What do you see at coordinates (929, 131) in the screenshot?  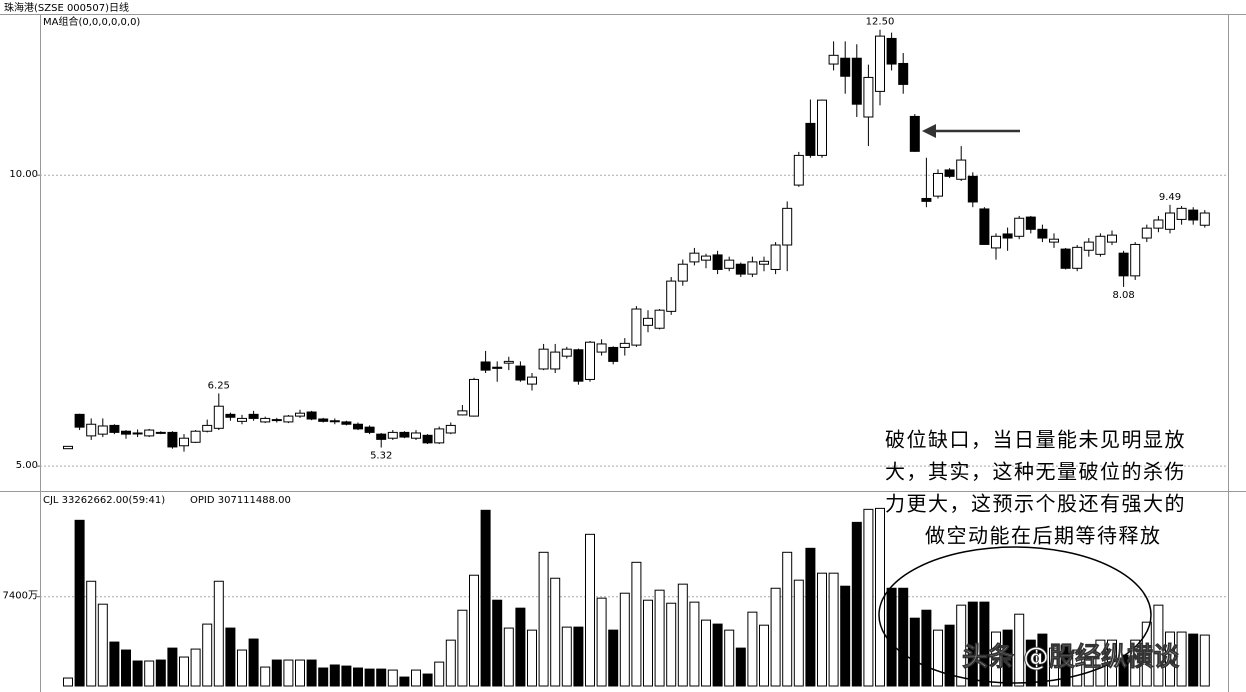 I see `arrow-head` at bounding box center [929, 131].